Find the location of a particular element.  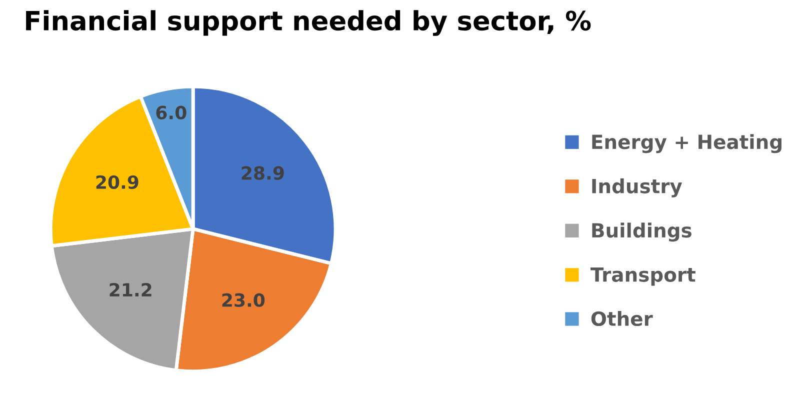

legend-label: Buildings is located at coordinates (642, 232).